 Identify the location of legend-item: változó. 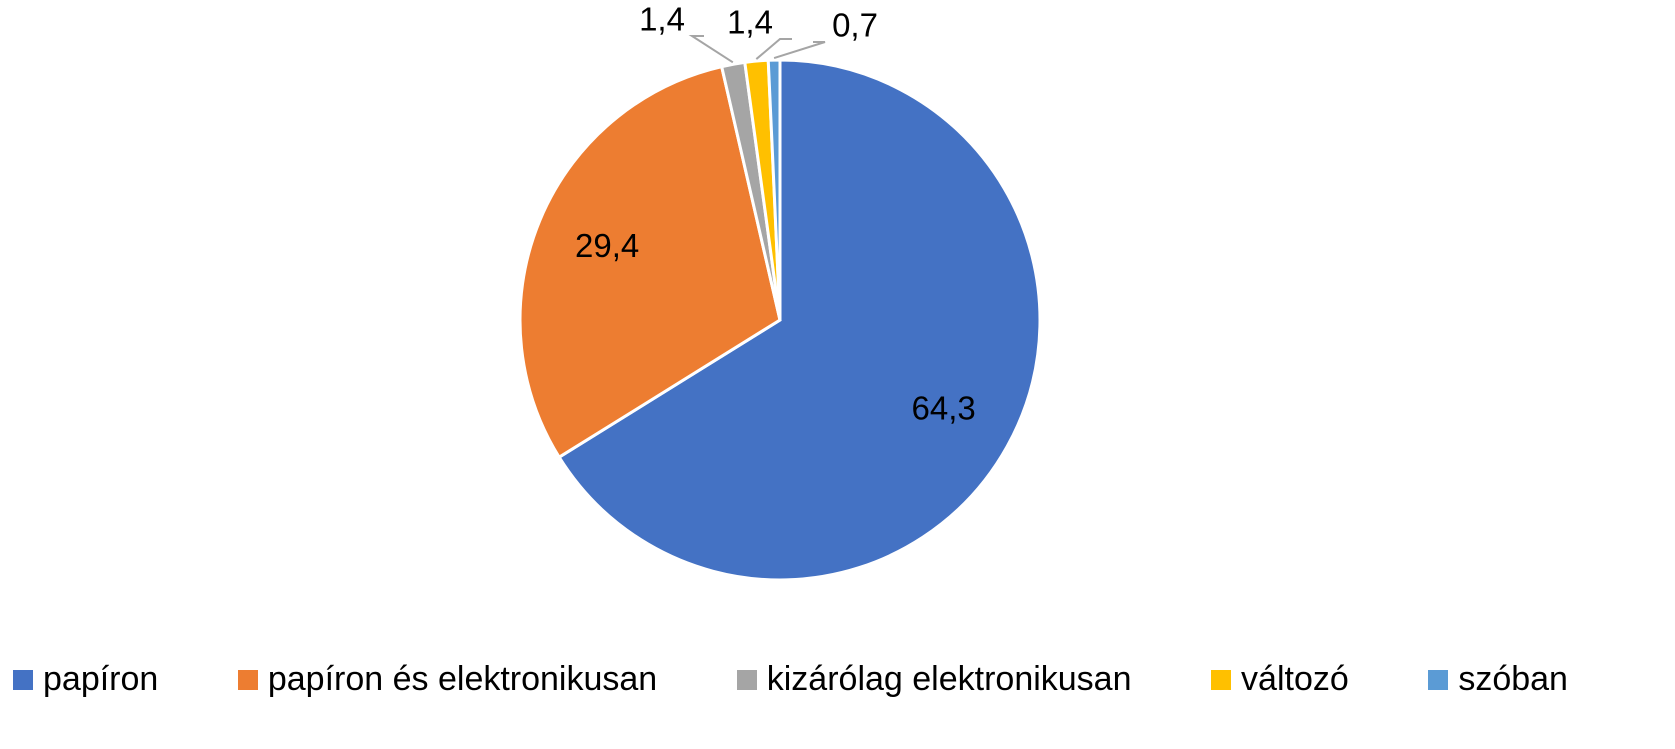
(1280, 679).